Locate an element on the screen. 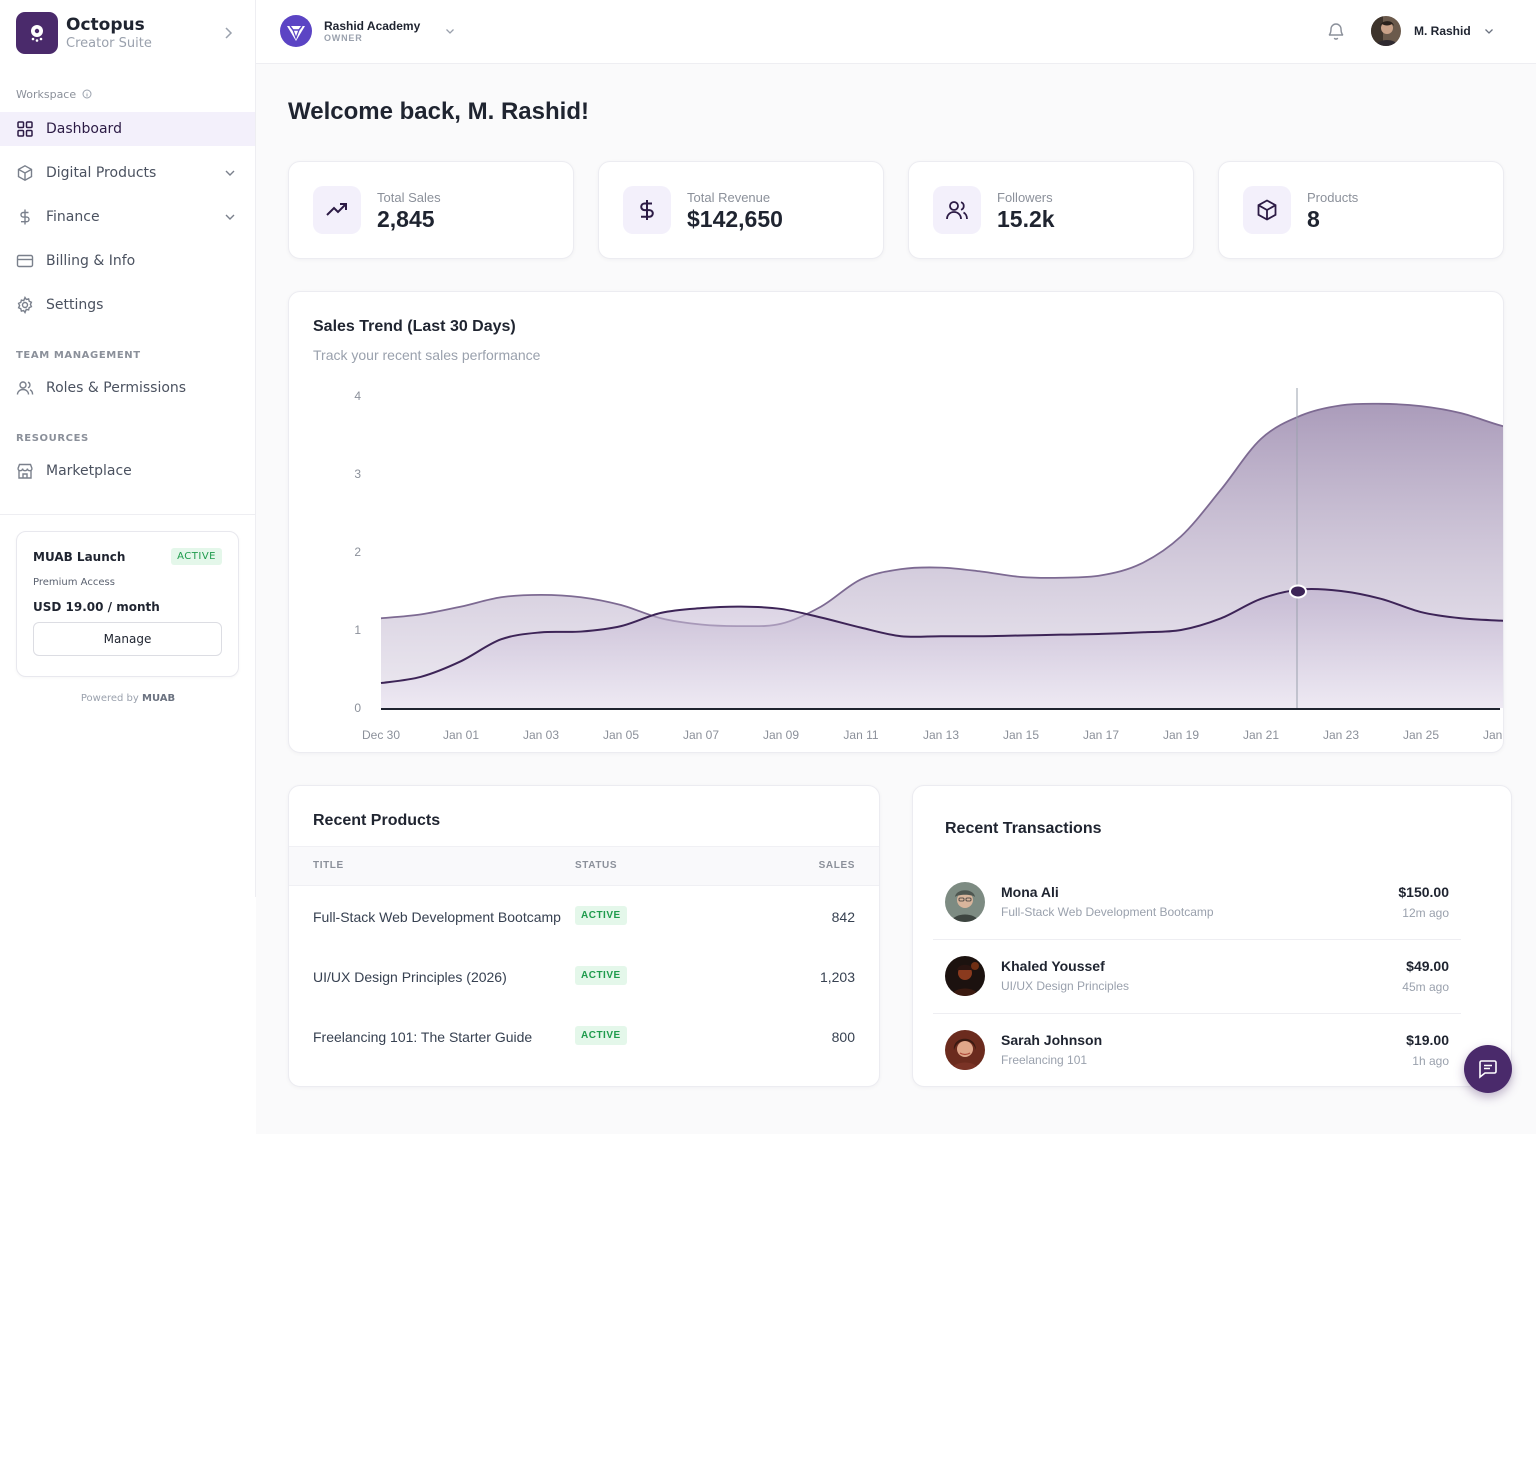 The image size is (1536, 1469). product-title: UI/UX Design Principles (2026) is located at coordinates (410, 977).